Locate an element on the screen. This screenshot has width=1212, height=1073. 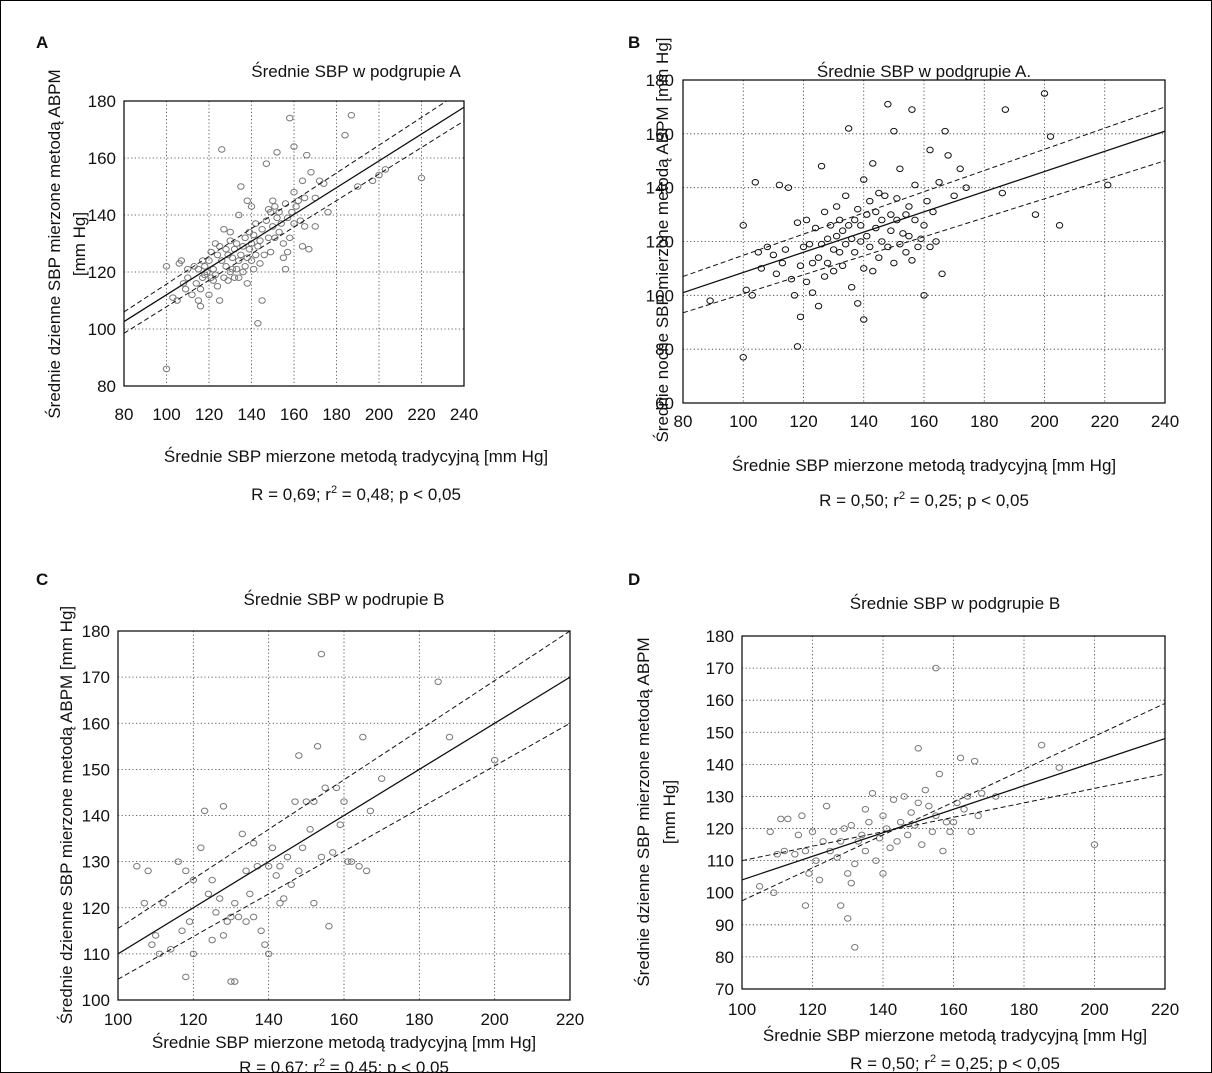
x-tick-label: 100 is located at coordinates (743, 421).